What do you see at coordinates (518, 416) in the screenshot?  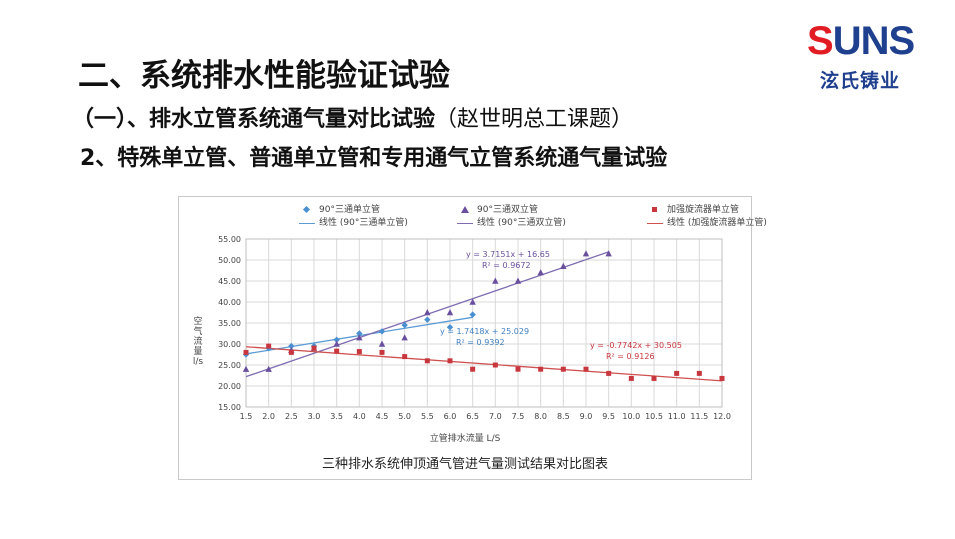 I see `x-tick-label: 7.5` at bounding box center [518, 416].